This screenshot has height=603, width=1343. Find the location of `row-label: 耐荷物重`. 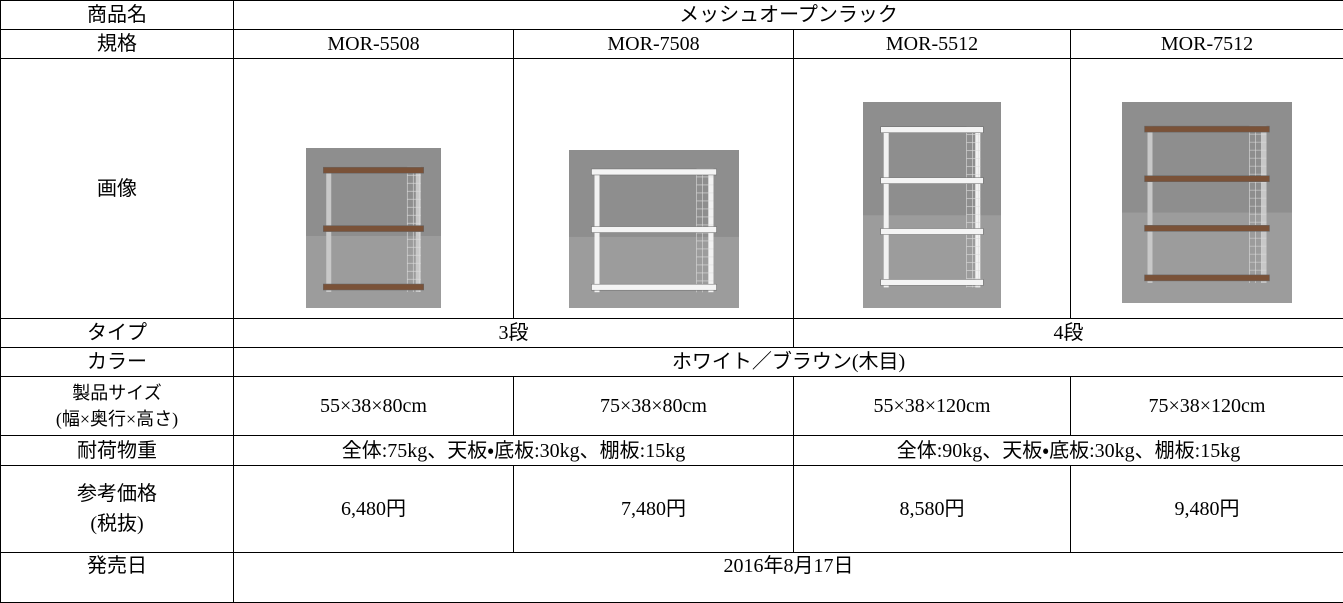

row-label: 耐荷物重 is located at coordinates (117, 450).